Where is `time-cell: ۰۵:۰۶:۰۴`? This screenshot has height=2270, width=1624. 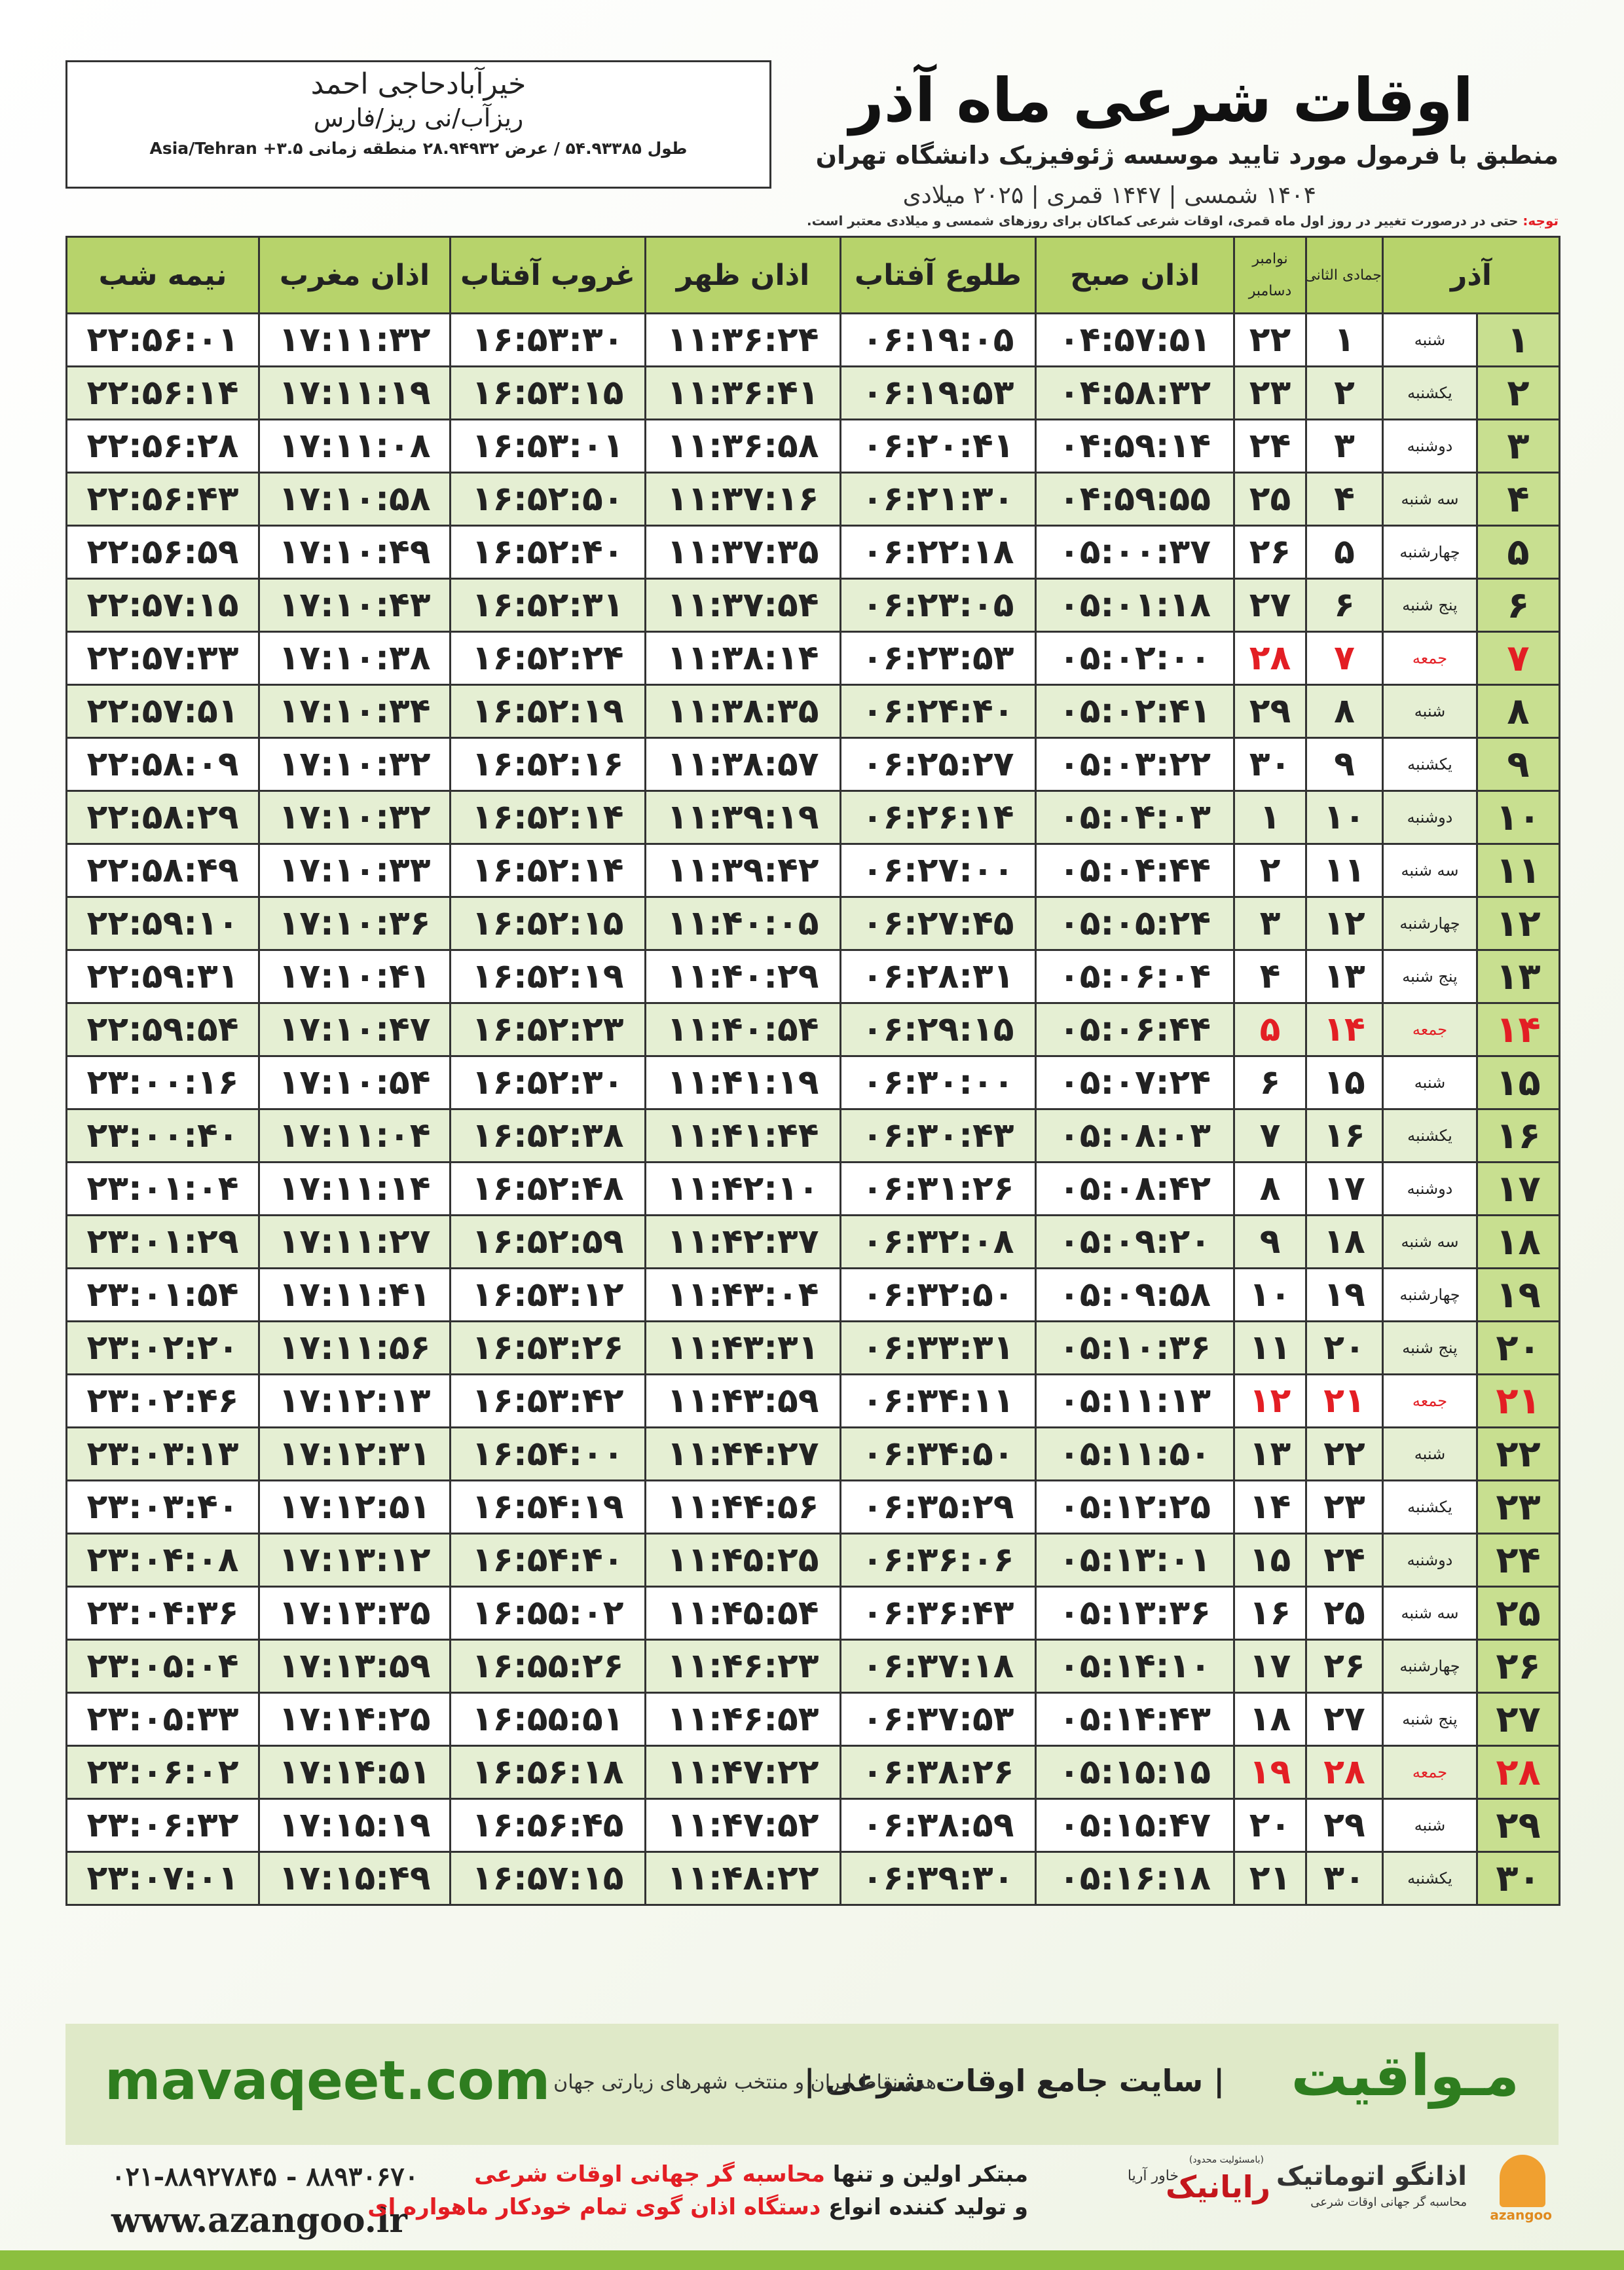 time-cell: ۰۵:۰۶:۰۴ is located at coordinates (1135, 976).